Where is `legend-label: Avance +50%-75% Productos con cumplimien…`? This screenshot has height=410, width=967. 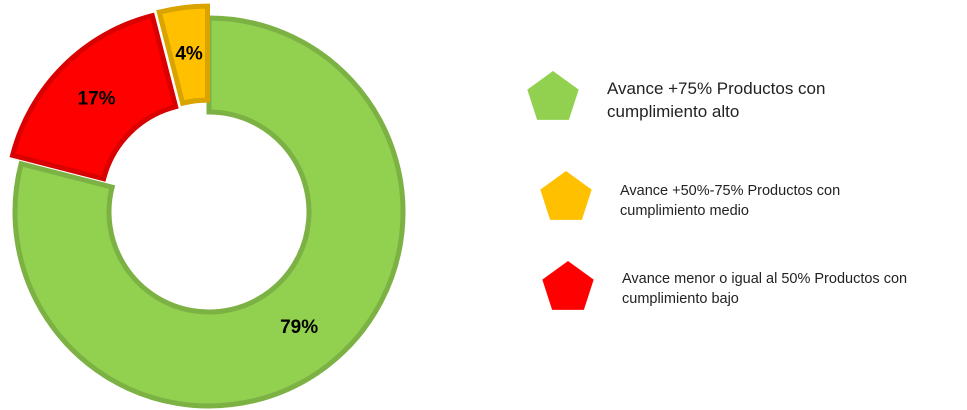 legend-label: Avance +50%-75% Productos con cumplimien… is located at coordinates (730, 201).